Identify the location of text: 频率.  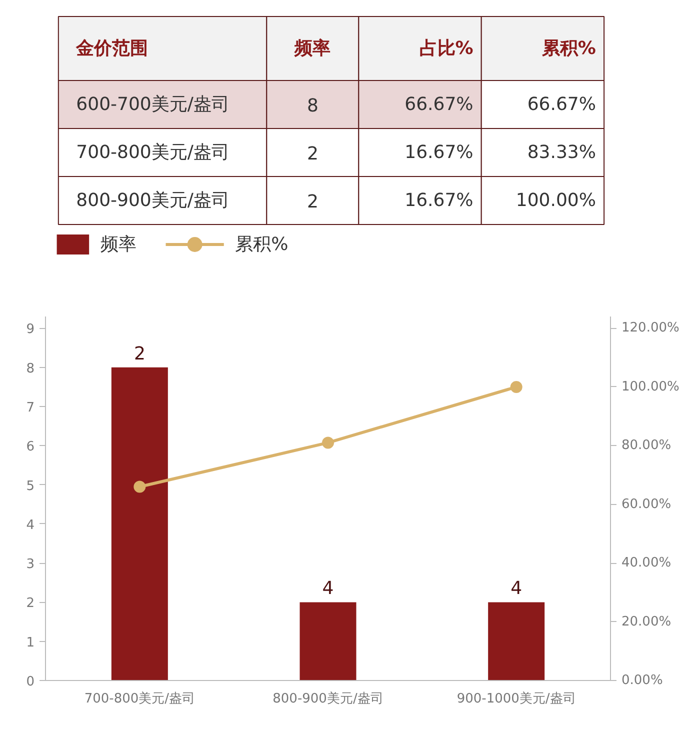
(312, 48).